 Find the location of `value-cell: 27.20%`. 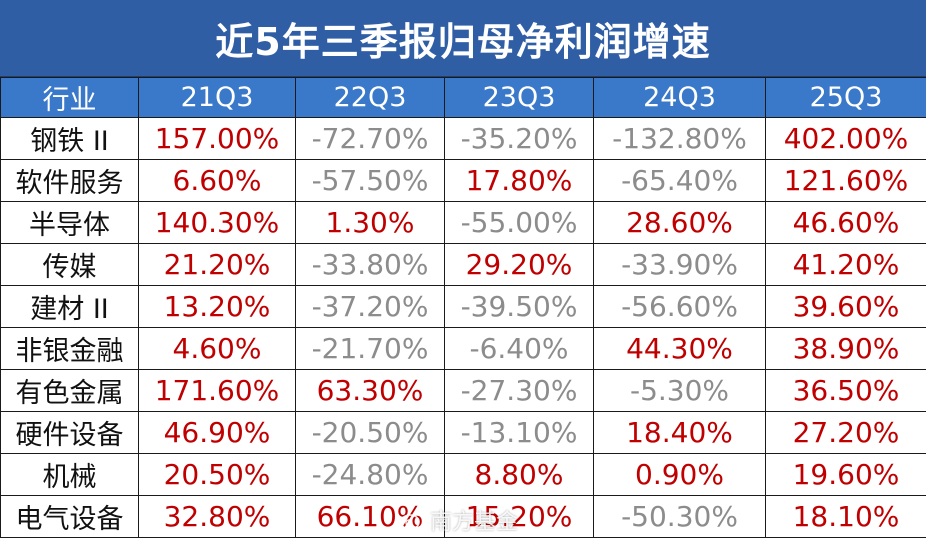

value-cell: 27.20% is located at coordinates (845, 432).